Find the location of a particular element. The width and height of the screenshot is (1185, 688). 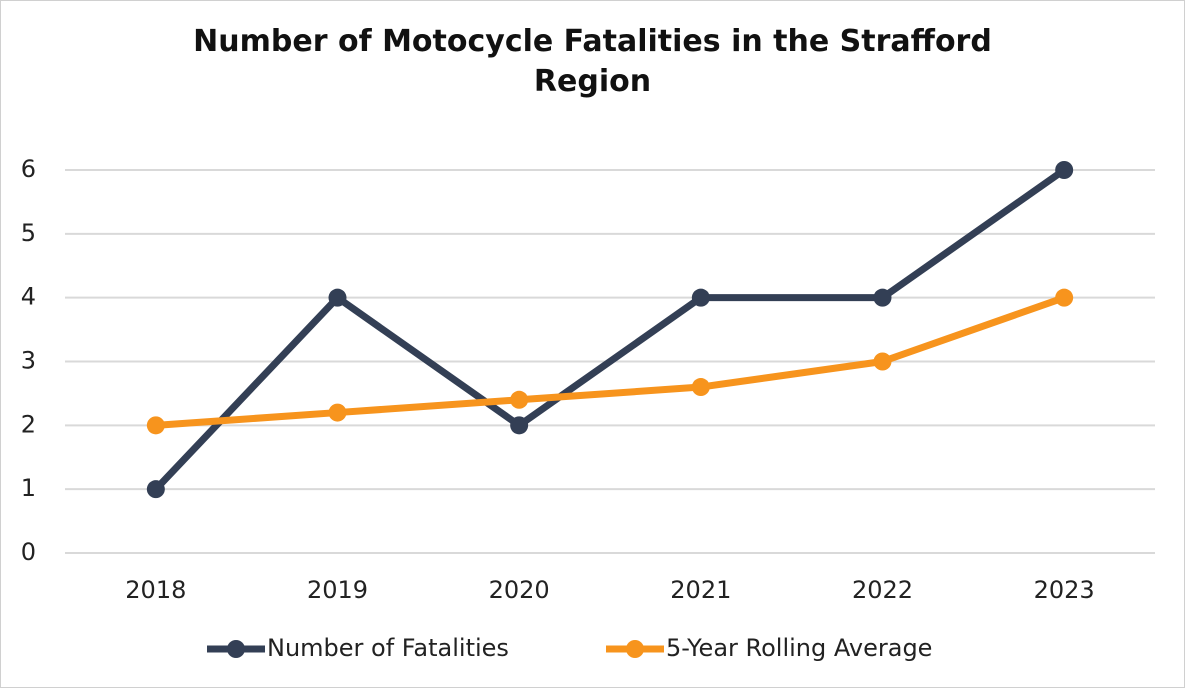

y-tick-label: 5 is located at coordinates (28, 233).